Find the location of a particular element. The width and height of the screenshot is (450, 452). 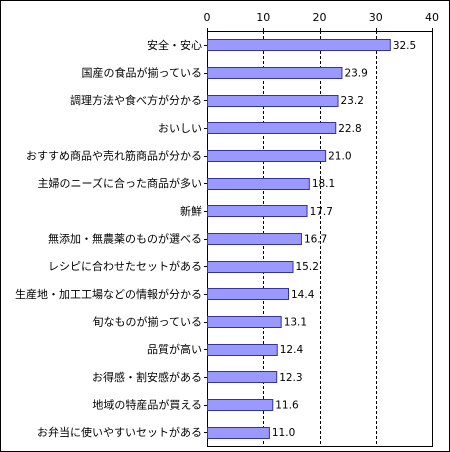

category-label: おすすめ商品や売れ筋商品が分かる is located at coordinates (114, 156).